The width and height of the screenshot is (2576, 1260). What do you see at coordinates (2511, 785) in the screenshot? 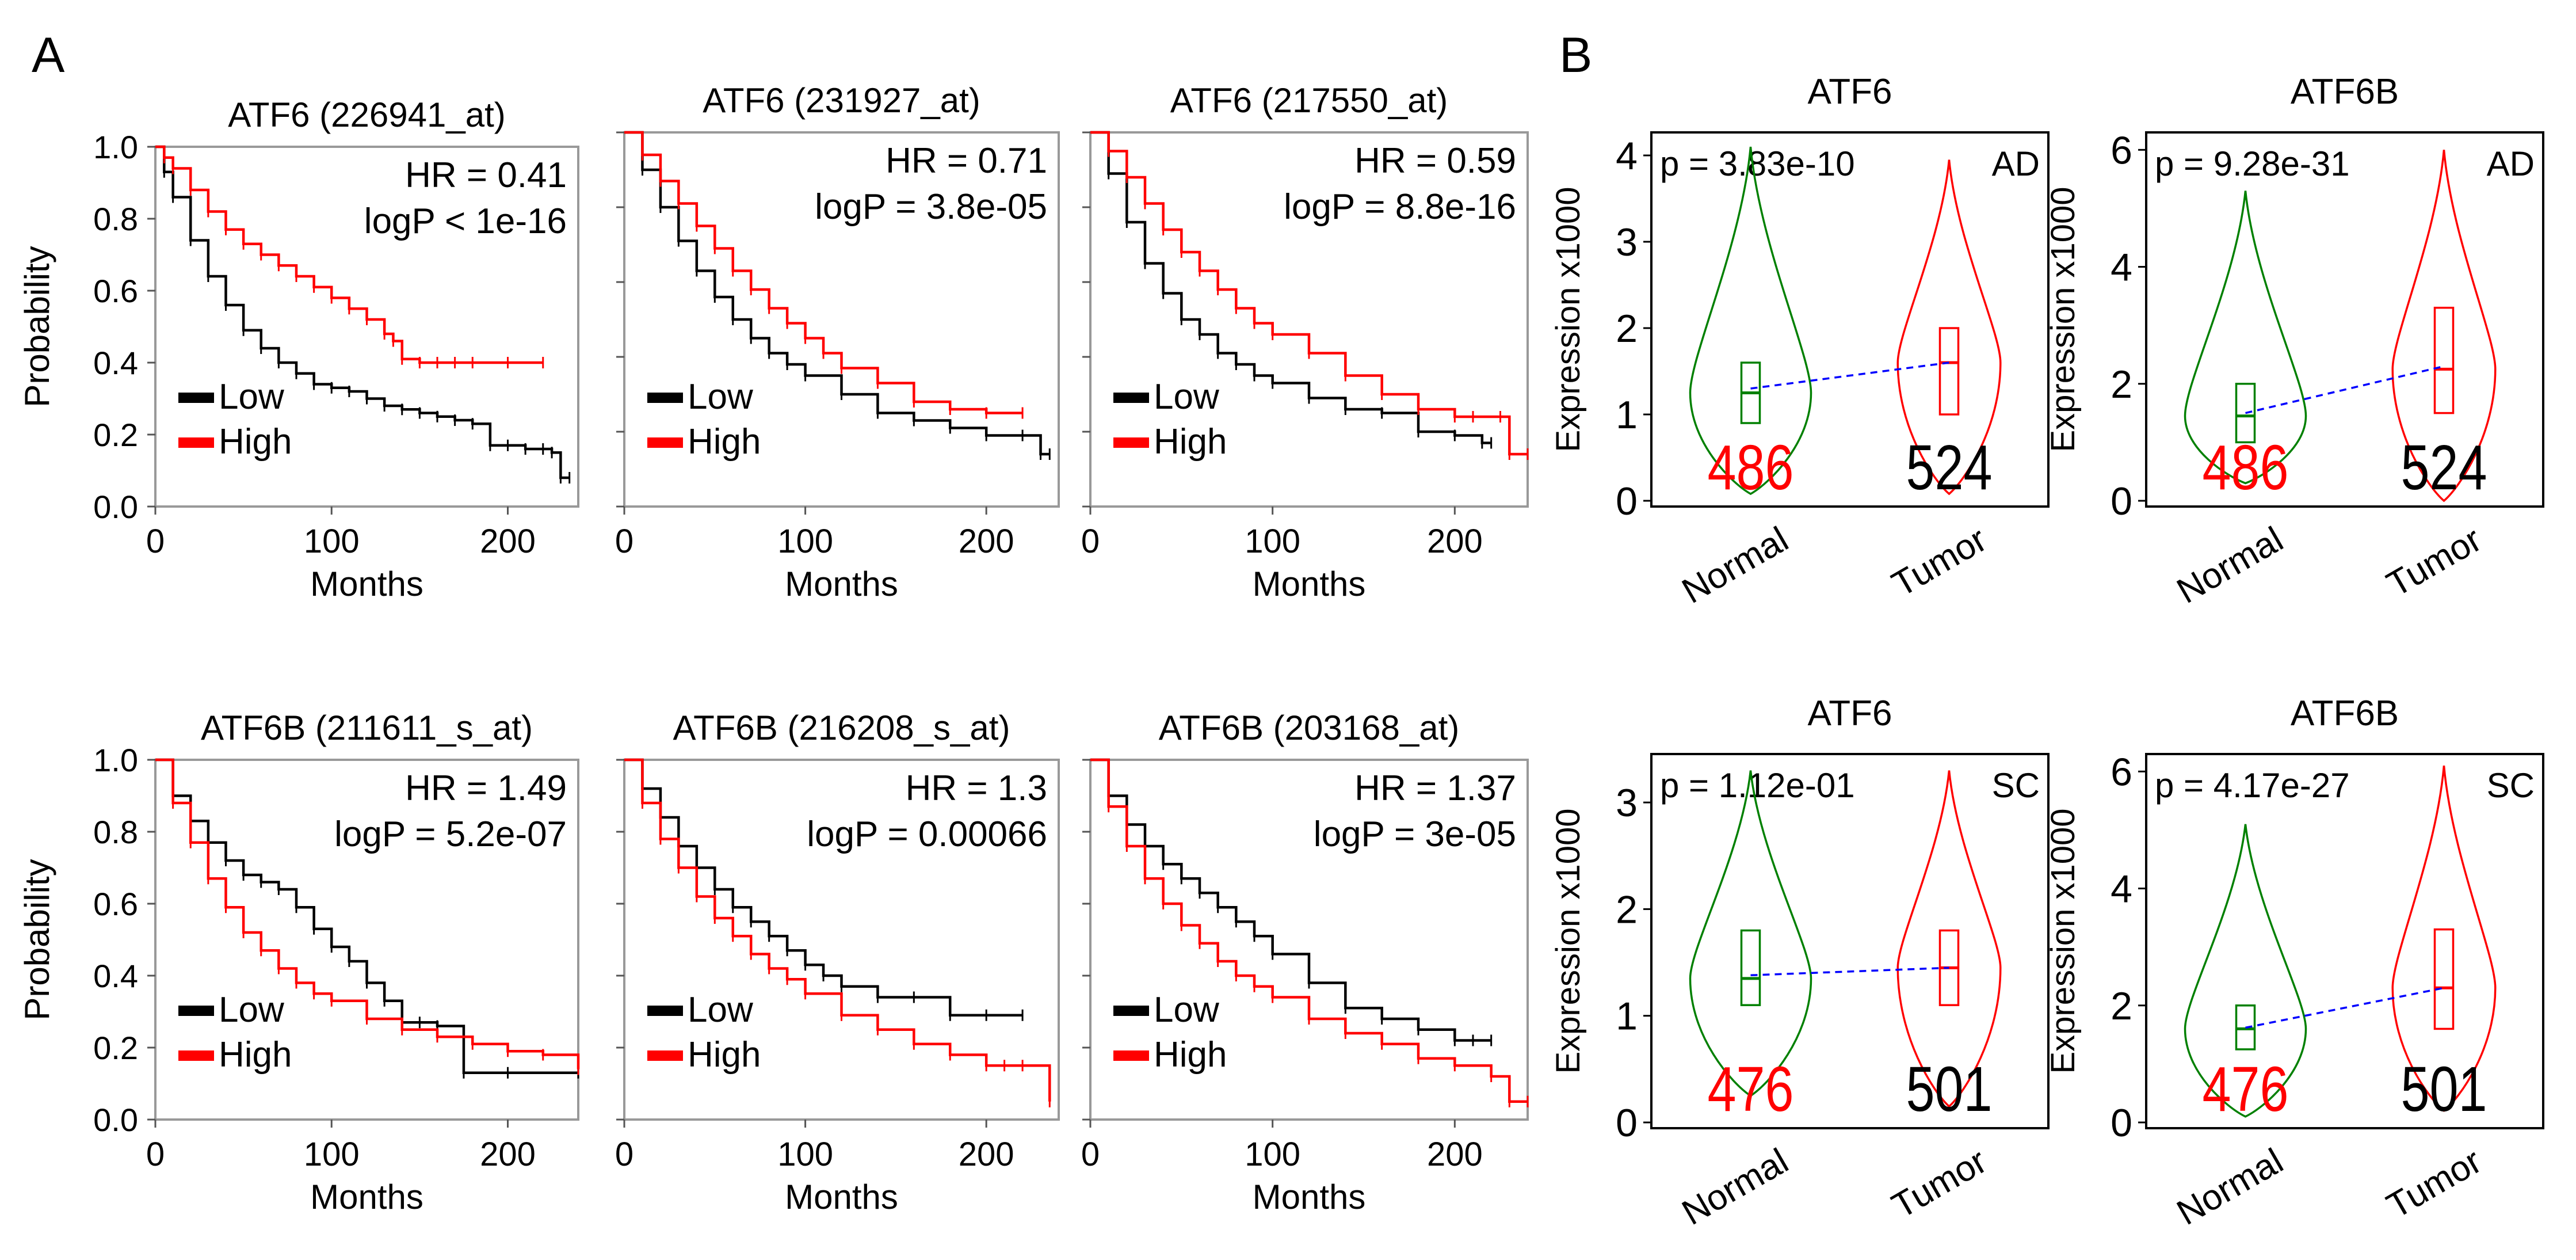
I see `subtype-label: SC` at bounding box center [2511, 785].